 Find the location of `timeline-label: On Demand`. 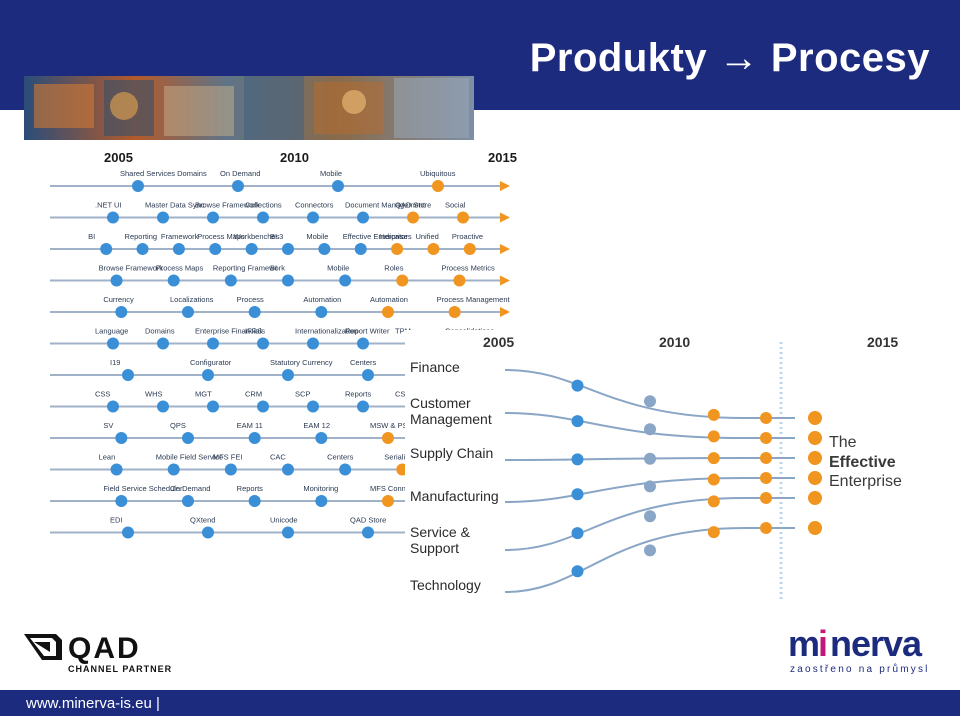

timeline-label: On Demand is located at coordinates (190, 488).